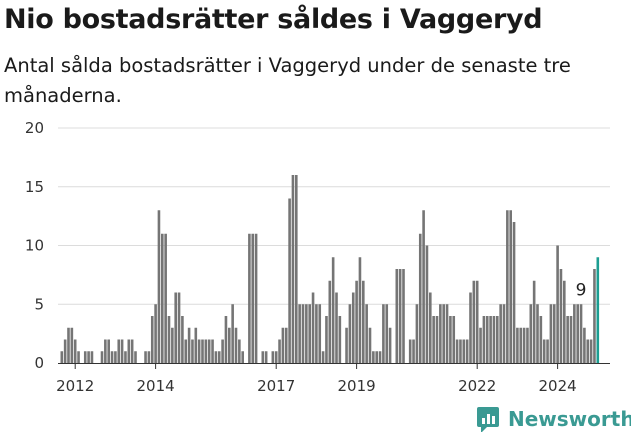 This screenshot has width=631, height=439. What do you see at coordinates (276, 386) in the screenshot?
I see `x-tick-label: 2017` at bounding box center [276, 386].